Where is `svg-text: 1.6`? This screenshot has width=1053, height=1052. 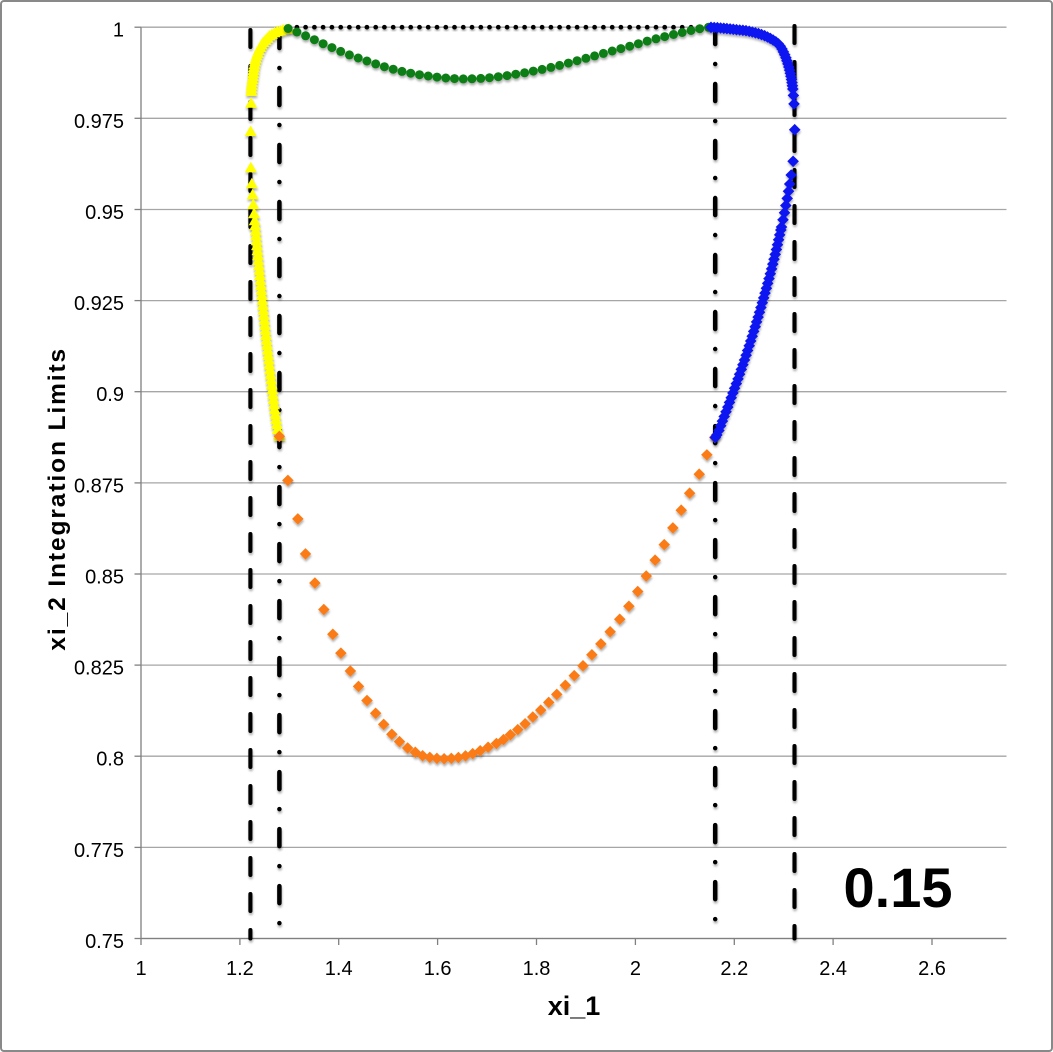 svg-text: 1.6 is located at coordinates (438, 969).